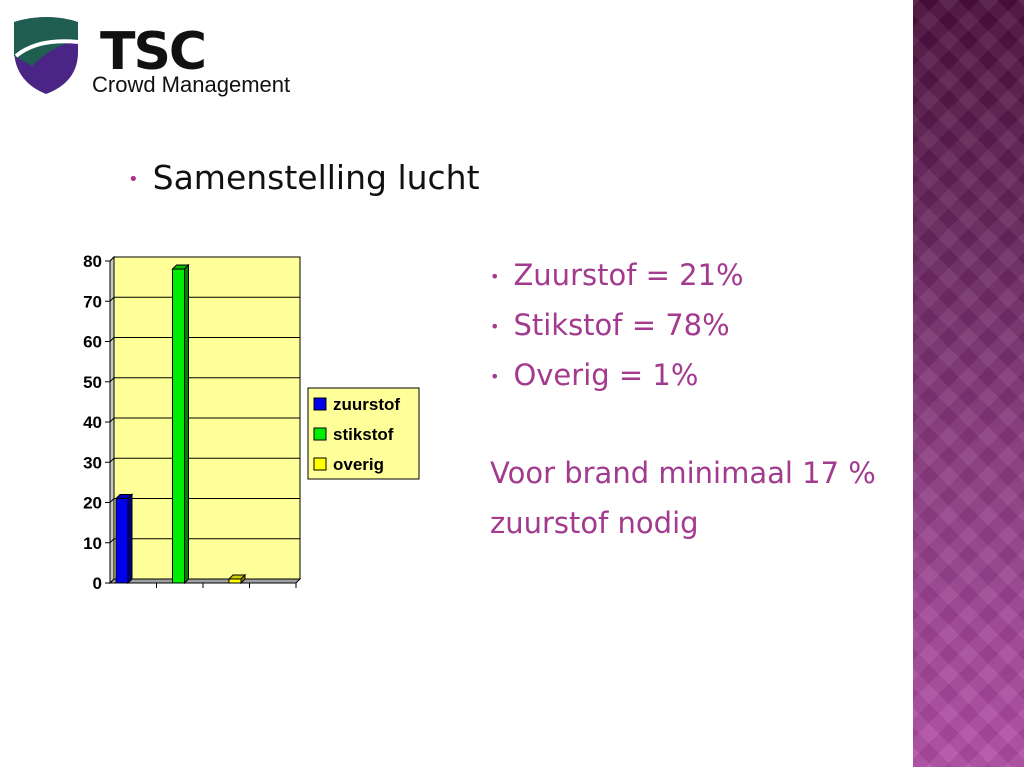  Describe the element at coordinates (316, 177) in the screenshot. I see `slide-title-text: Samenstelling lucht` at that location.